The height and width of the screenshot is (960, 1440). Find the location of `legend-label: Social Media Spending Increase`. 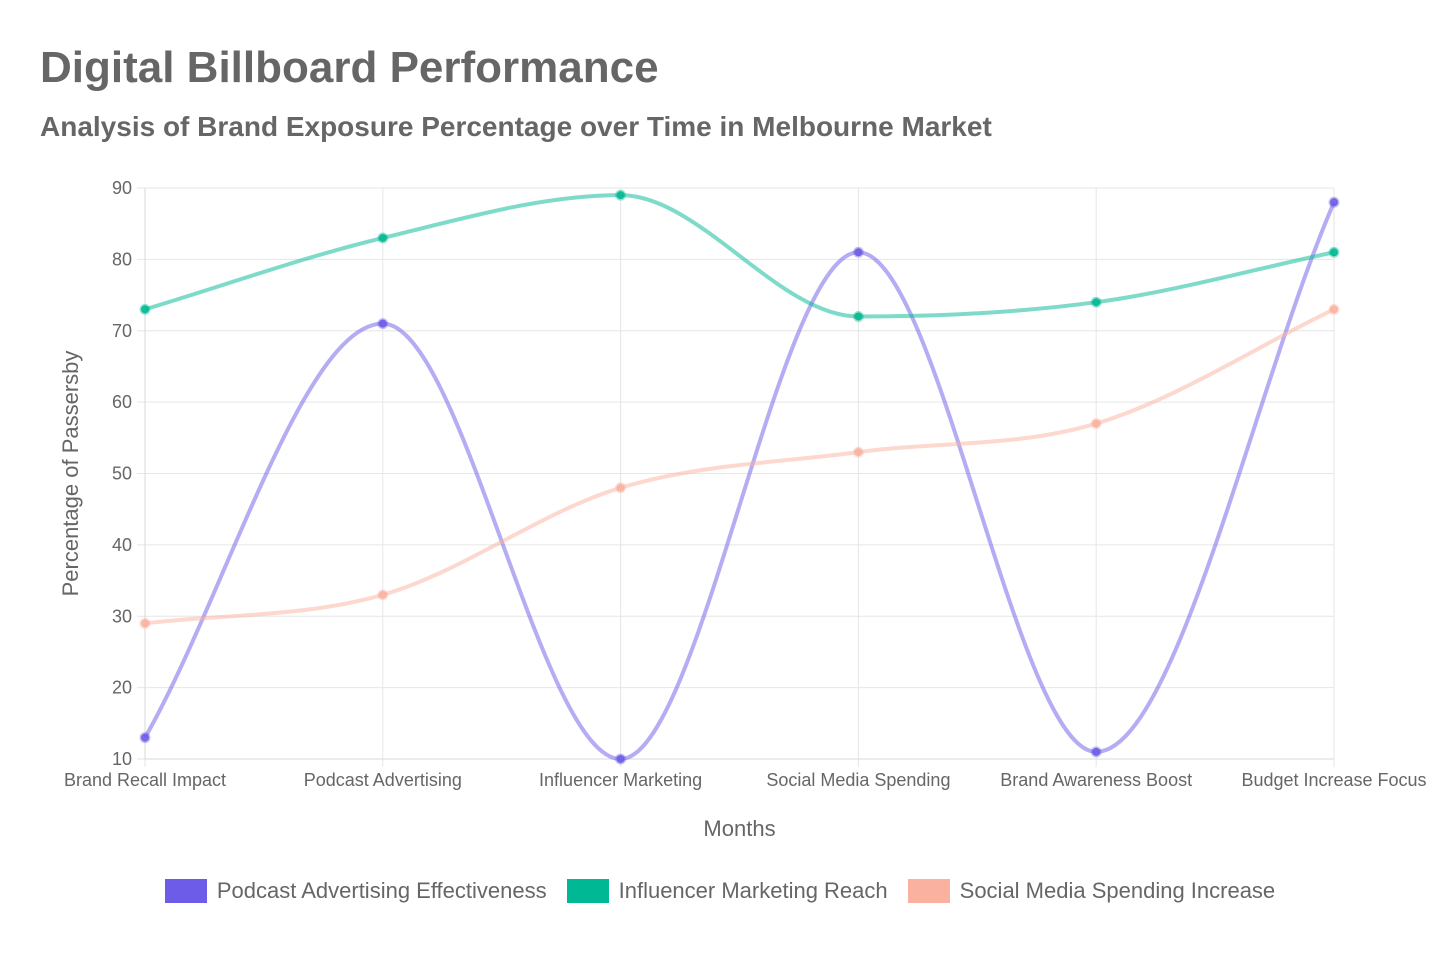

legend-label: Social Media Spending Increase is located at coordinates (1117, 890).